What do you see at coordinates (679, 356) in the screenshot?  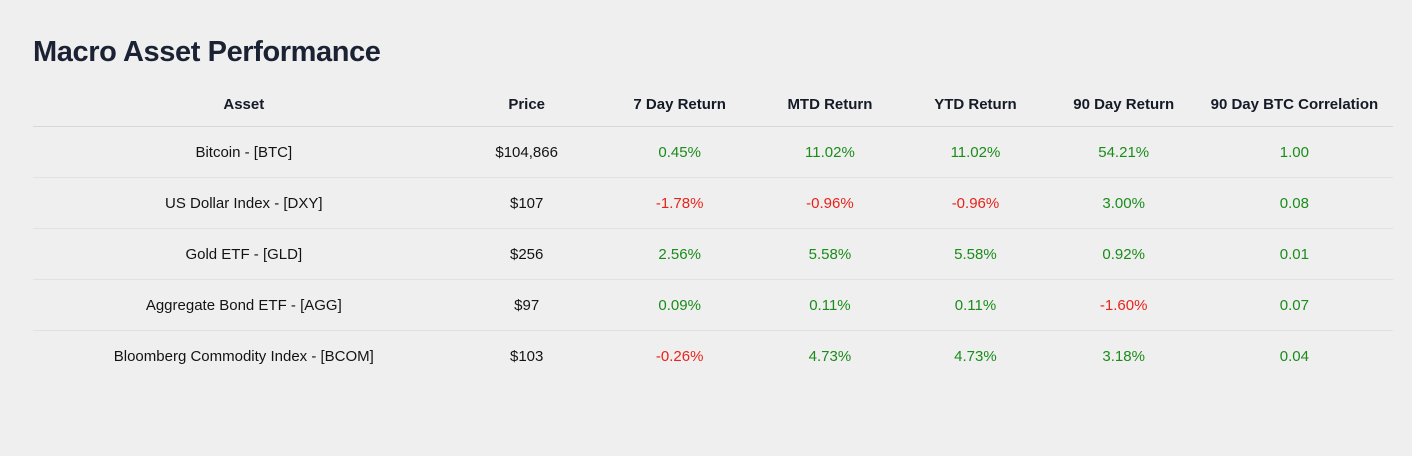 I see `return-7d-cell: -0.26%` at bounding box center [679, 356].